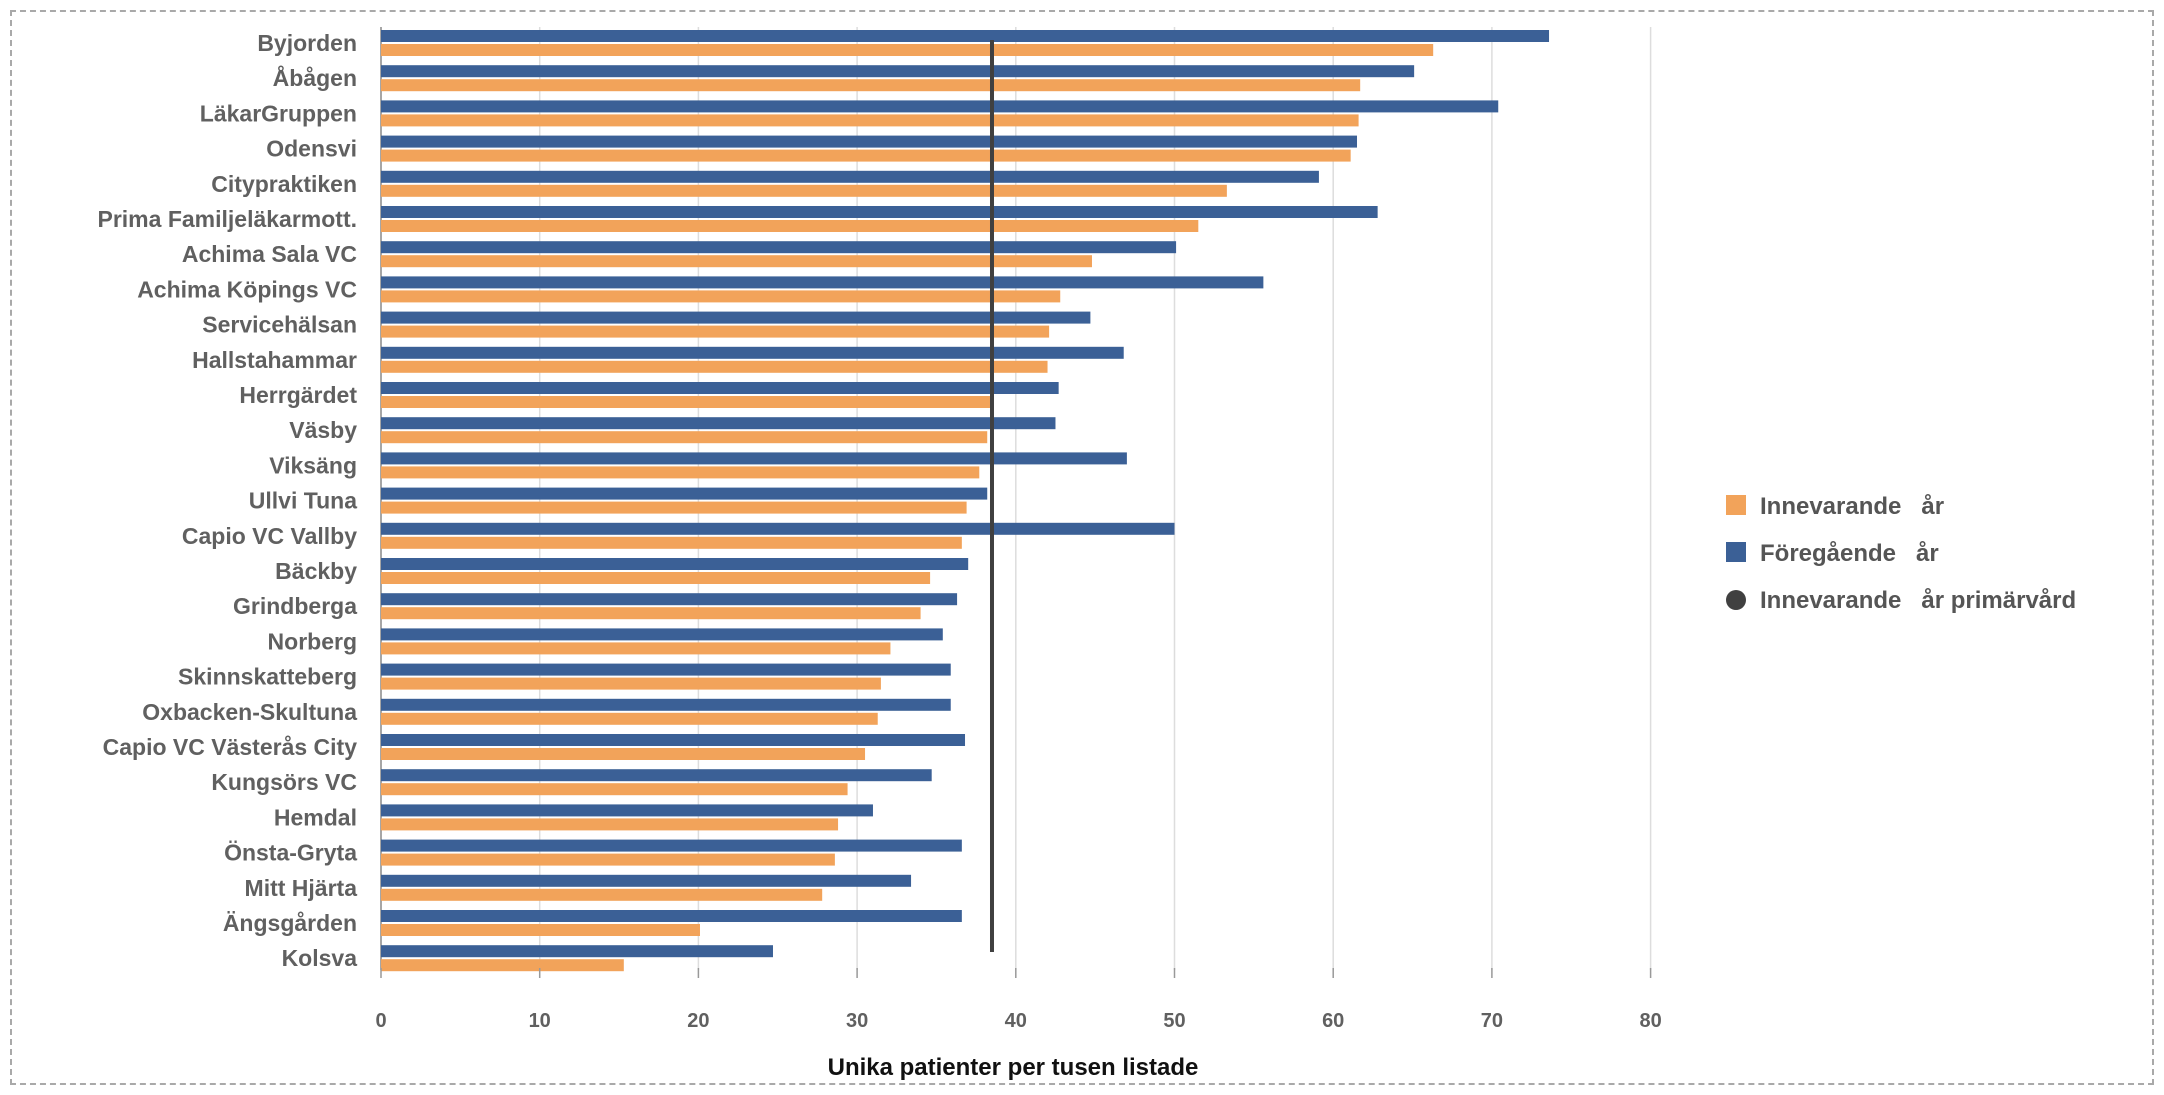  Describe the element at coordinates (1852, 506) in the screenshot. I see `legend-label-current: Innevarande år` at that location.